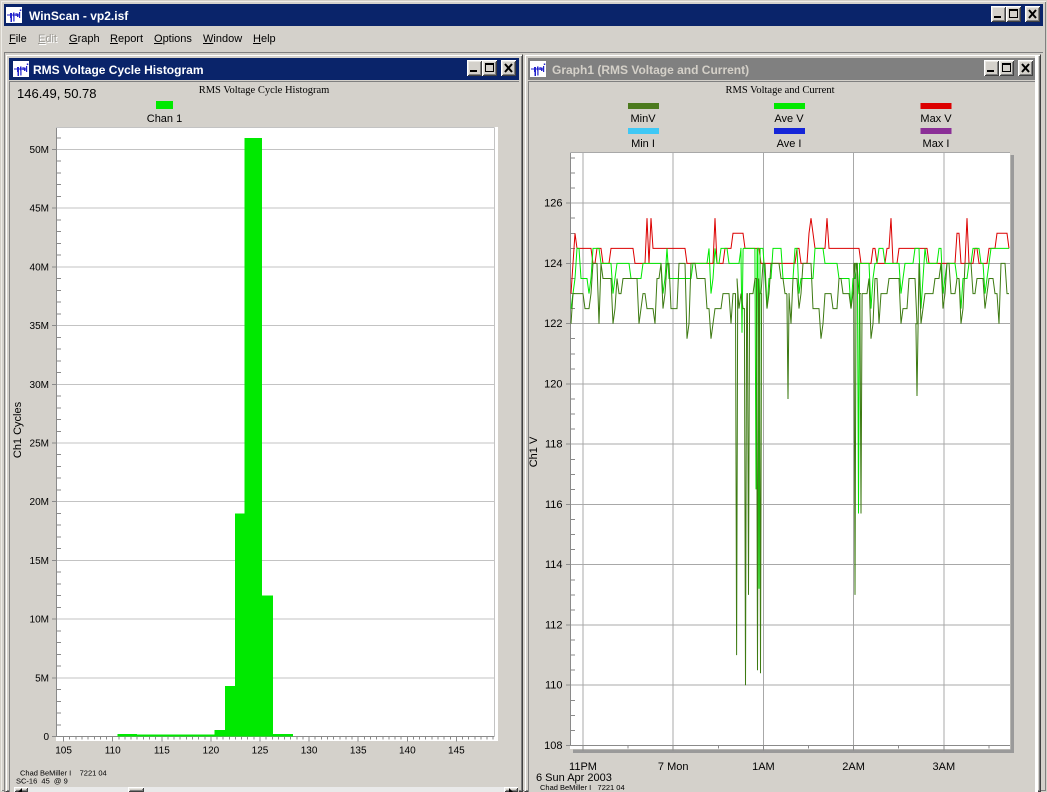  Describe the element at coordinates (554, 445) in the screenshot. I see `svg-text: 118` at that location.